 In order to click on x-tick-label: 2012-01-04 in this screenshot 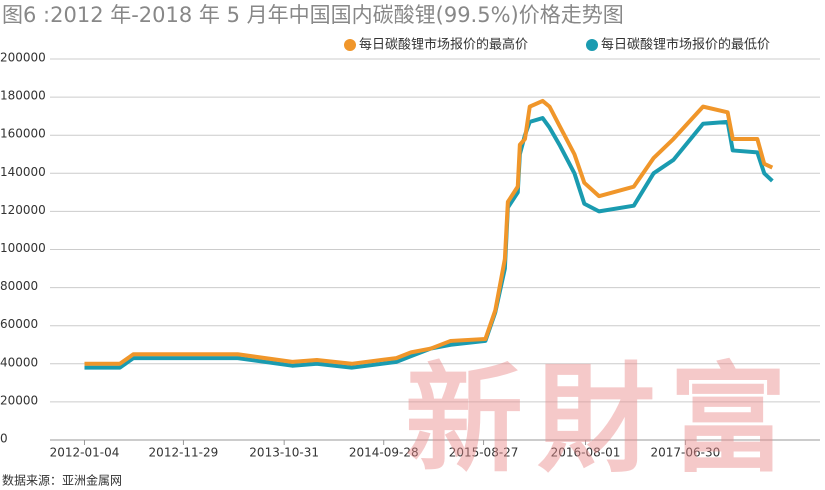, I will do `click(85, 453)`.